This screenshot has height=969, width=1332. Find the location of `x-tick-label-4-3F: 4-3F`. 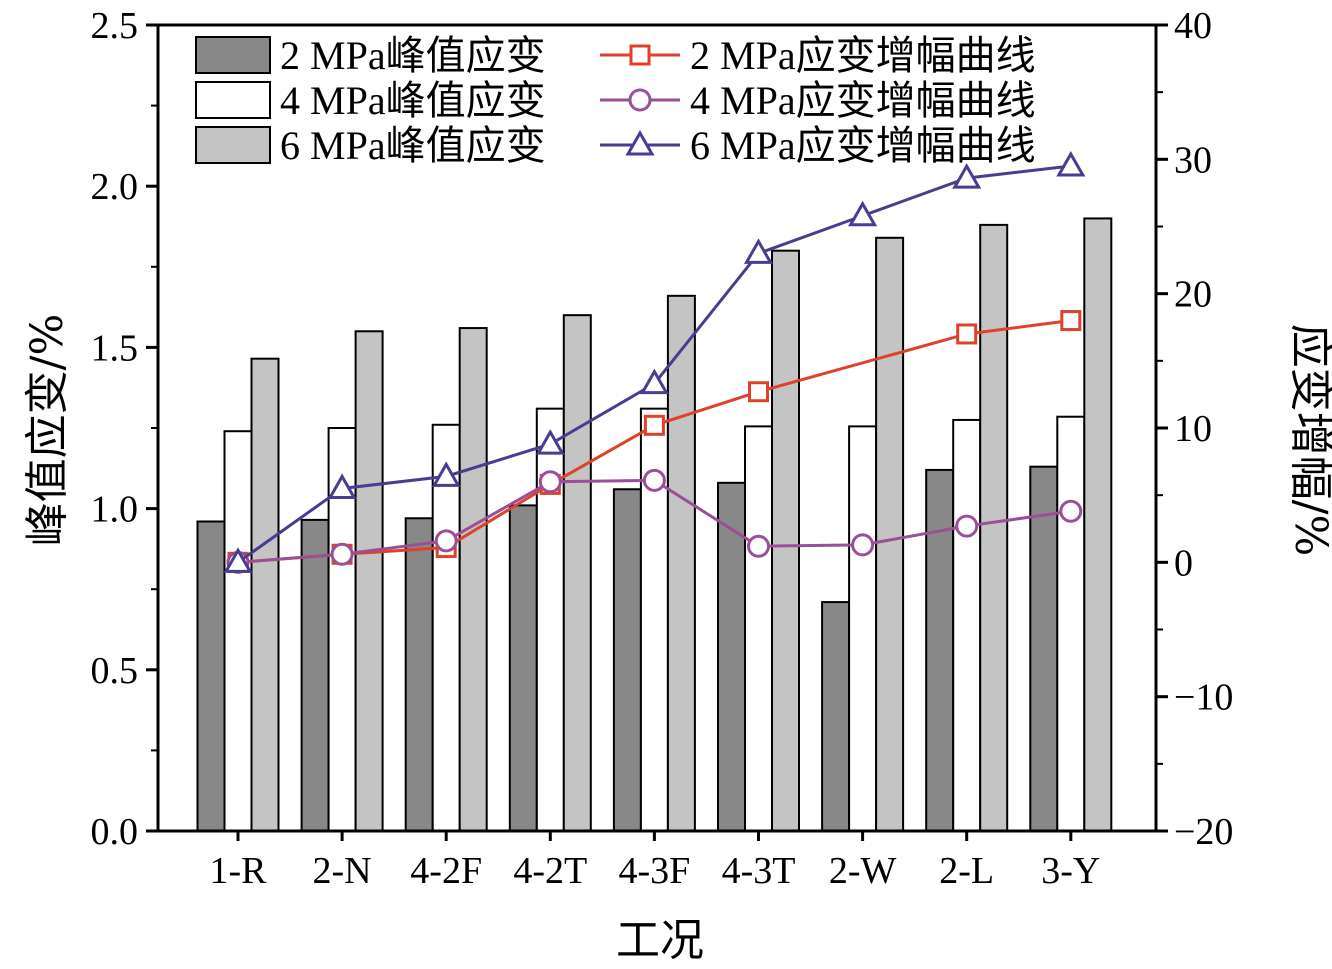

x-tick-label-4-3F: 4-3F is located at coordinates (655, 871).